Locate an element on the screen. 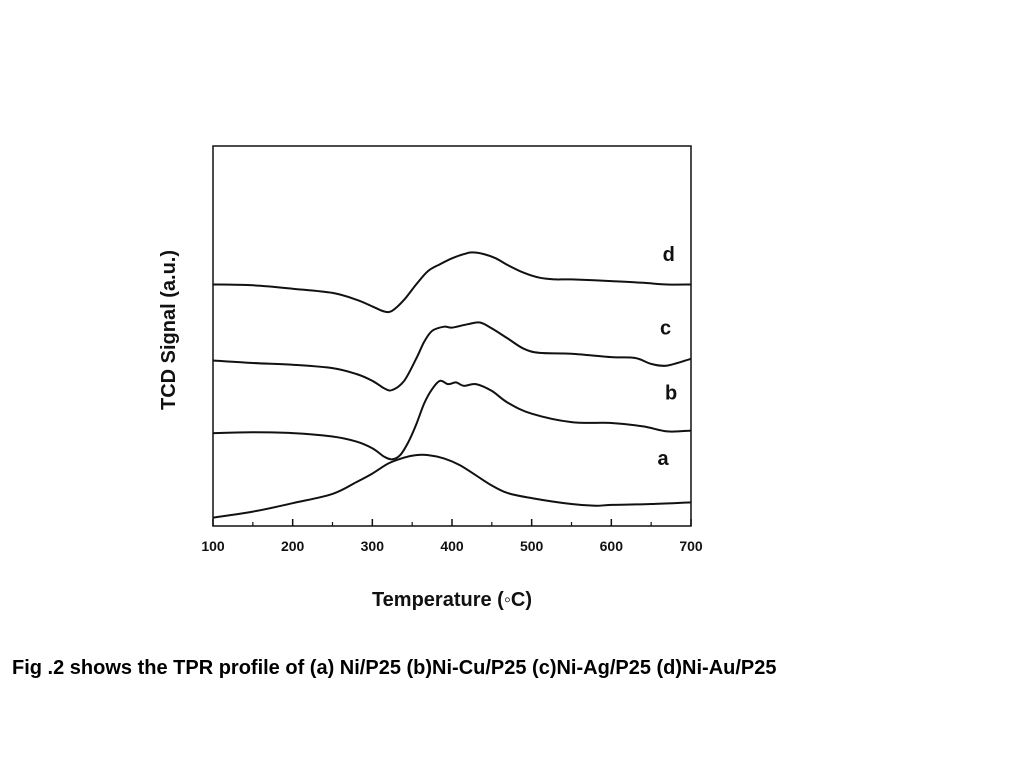 The image size is (1024, 768). y-axis-title: TCD Signal (a.u.) is located at coordinates (169, 330).